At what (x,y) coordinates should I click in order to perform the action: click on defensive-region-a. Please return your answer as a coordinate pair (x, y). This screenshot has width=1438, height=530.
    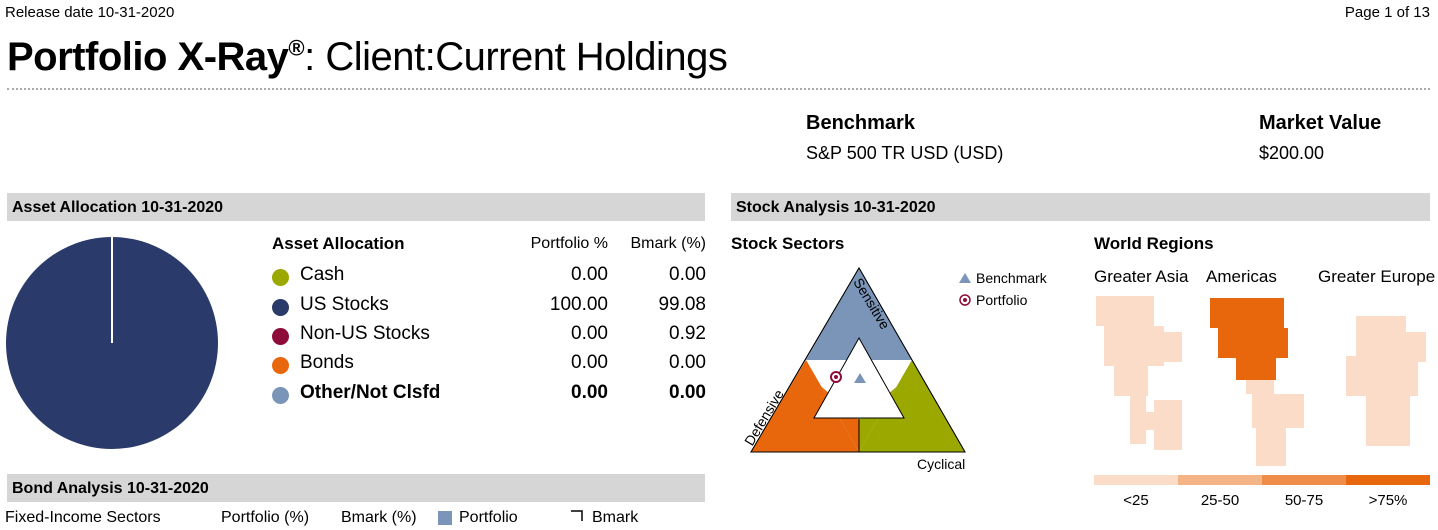
    Looking at the image, I should click on (805, 406).